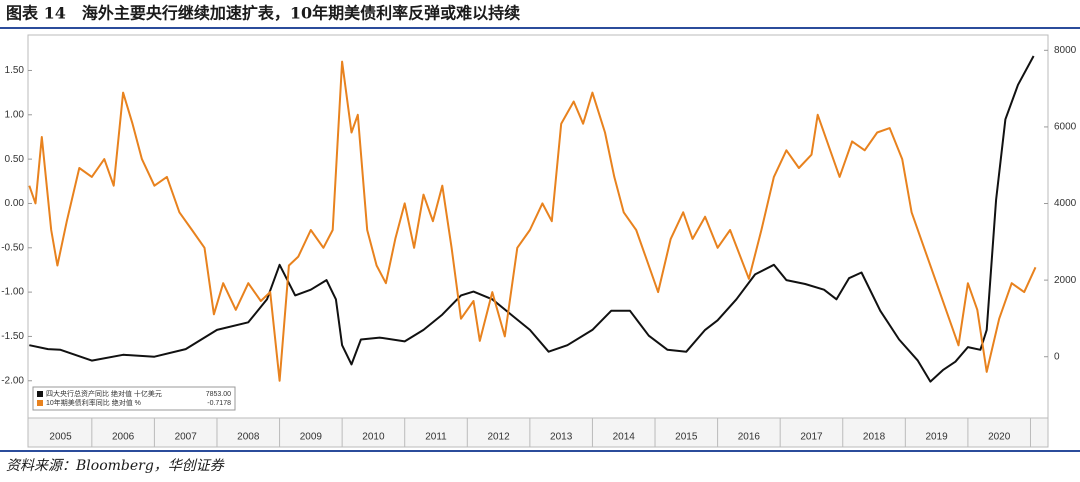 The height and width of the screenshot is (482, 1080). Describe the element at coordinates (874, 437) in the screenshot. I see `x-tick-label: 2018` at that location.